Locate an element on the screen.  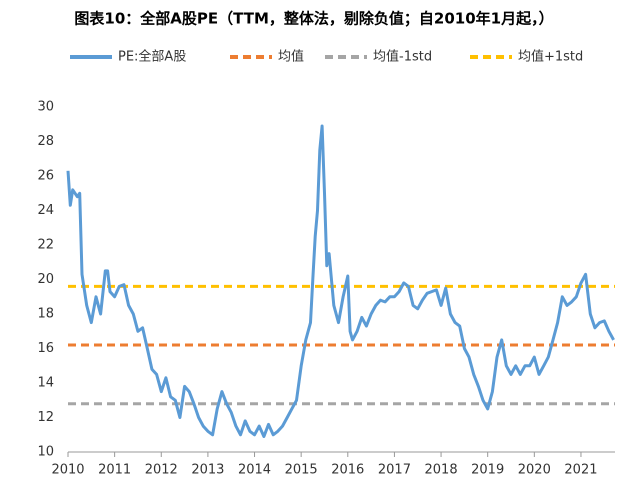
x-tick-label: 2014 is located at coordinates (254, 470).